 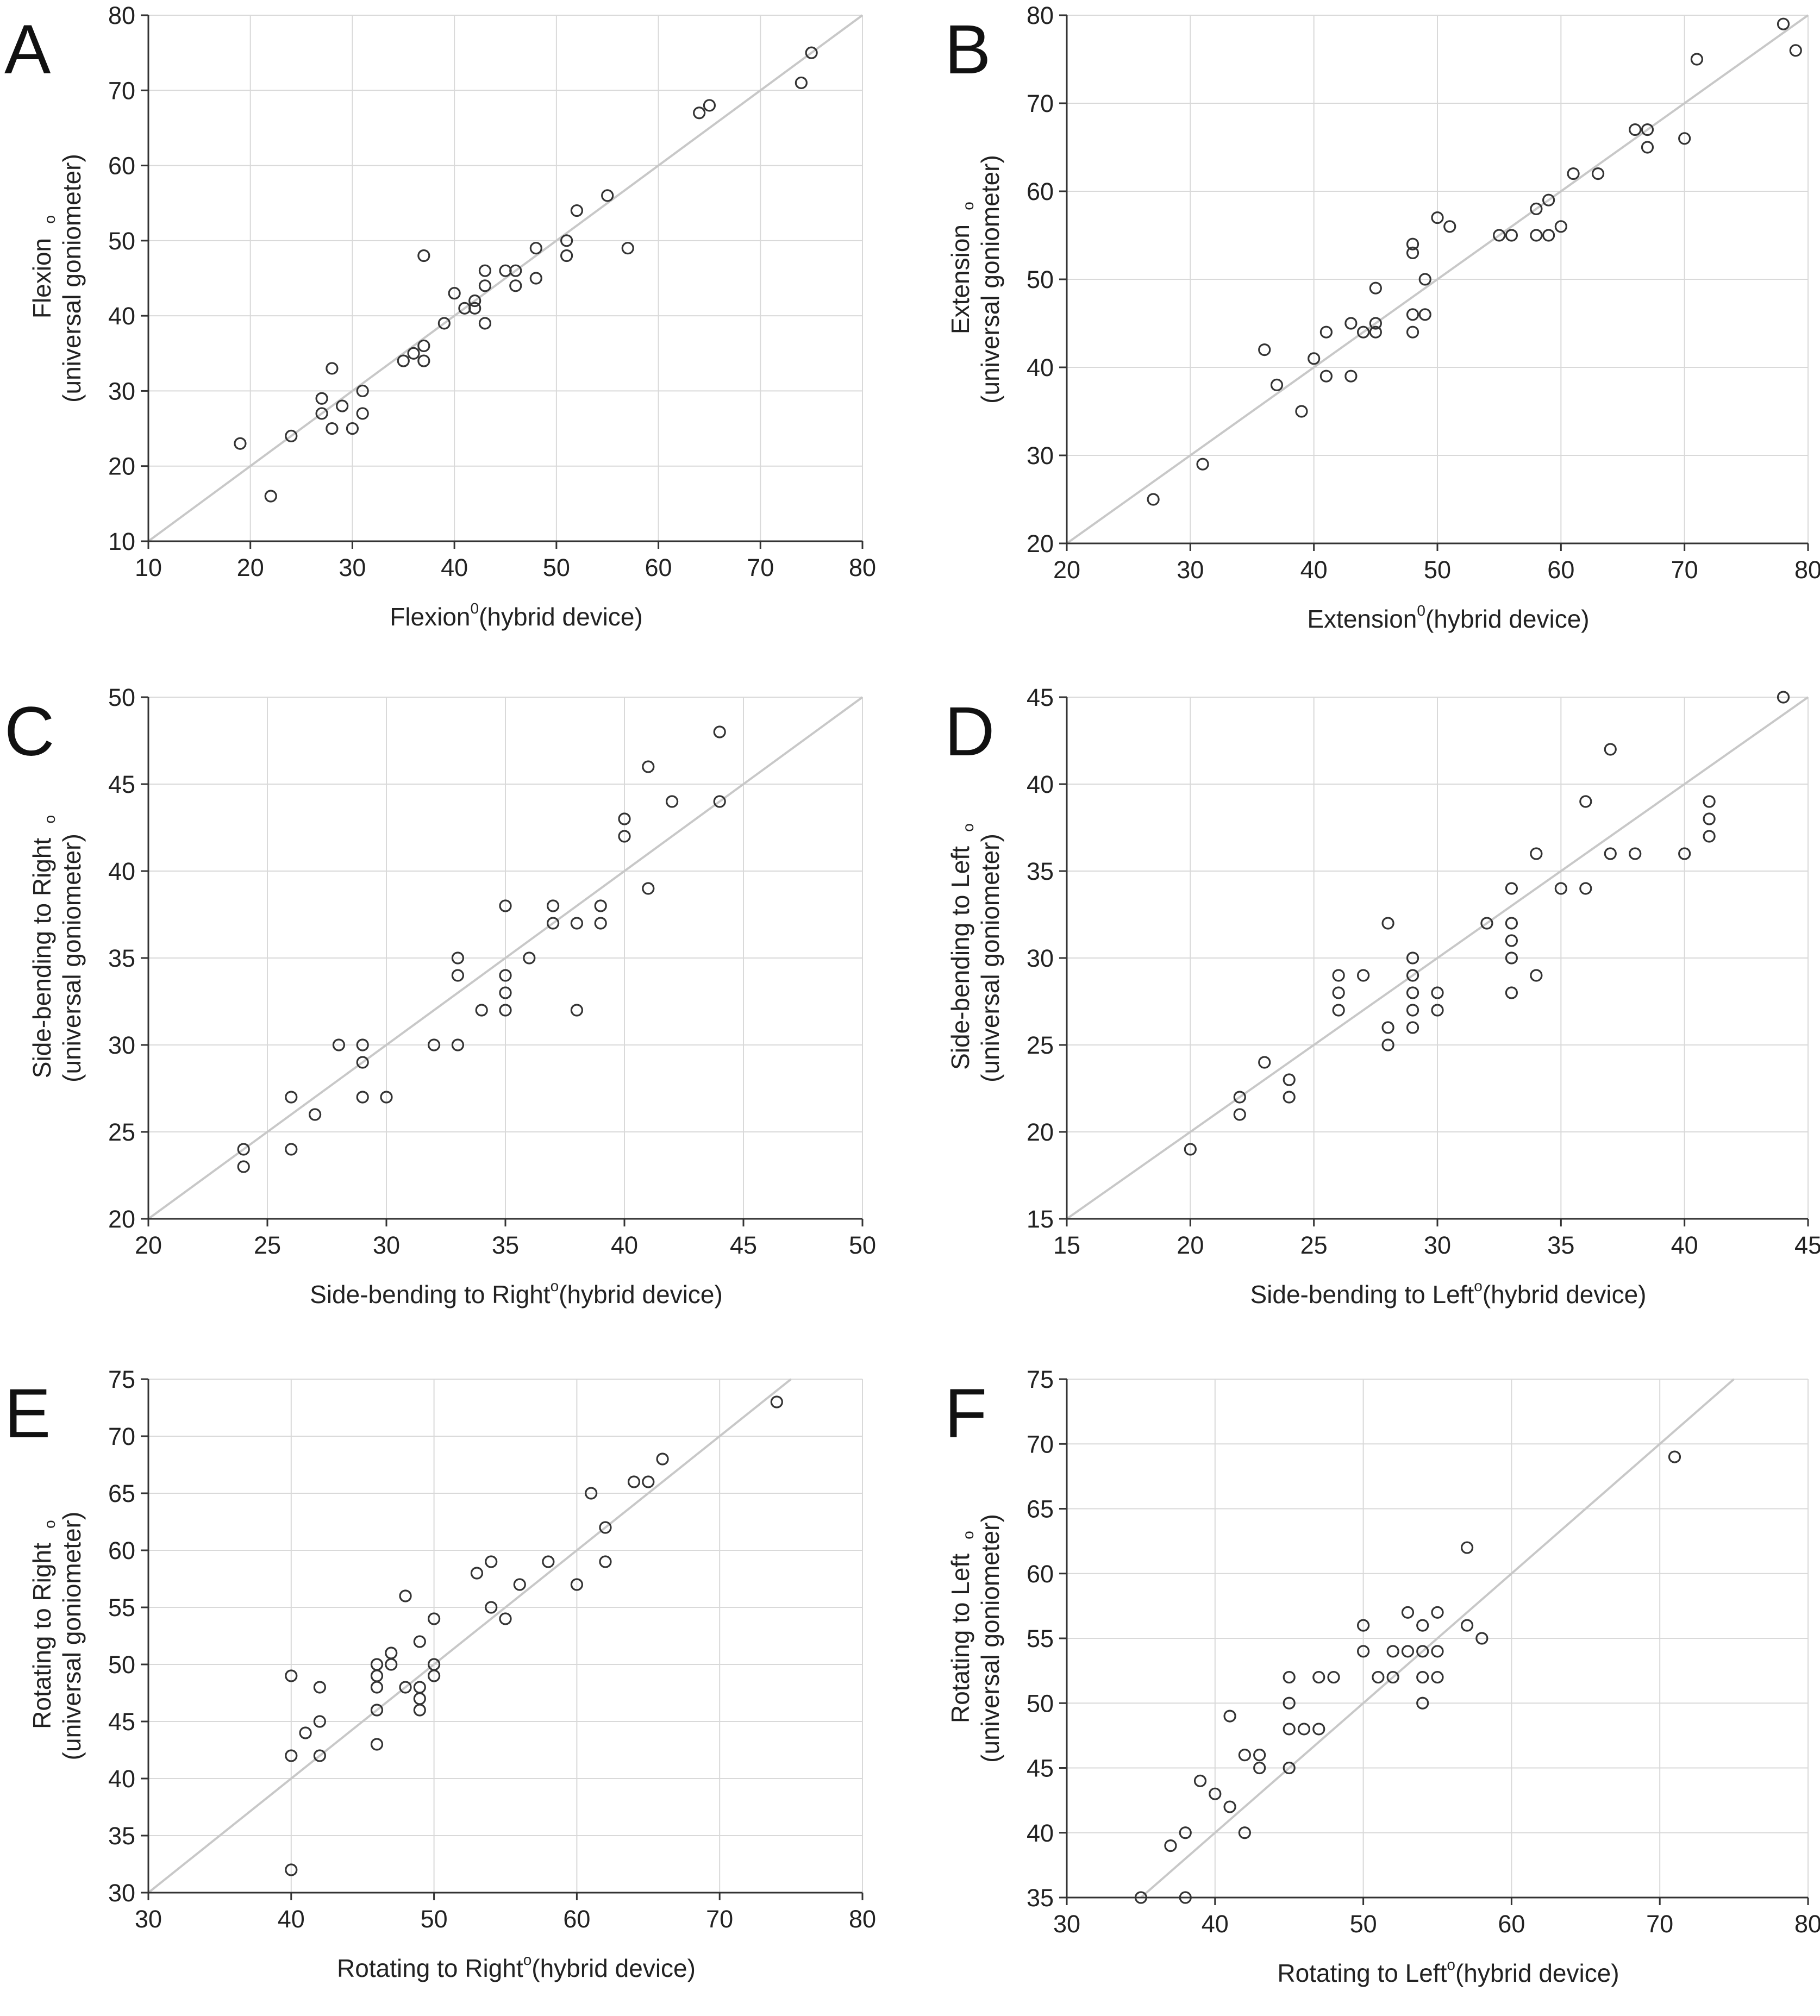 I want to click on x-tick-label: 15, so click(x=1066, y=1245).